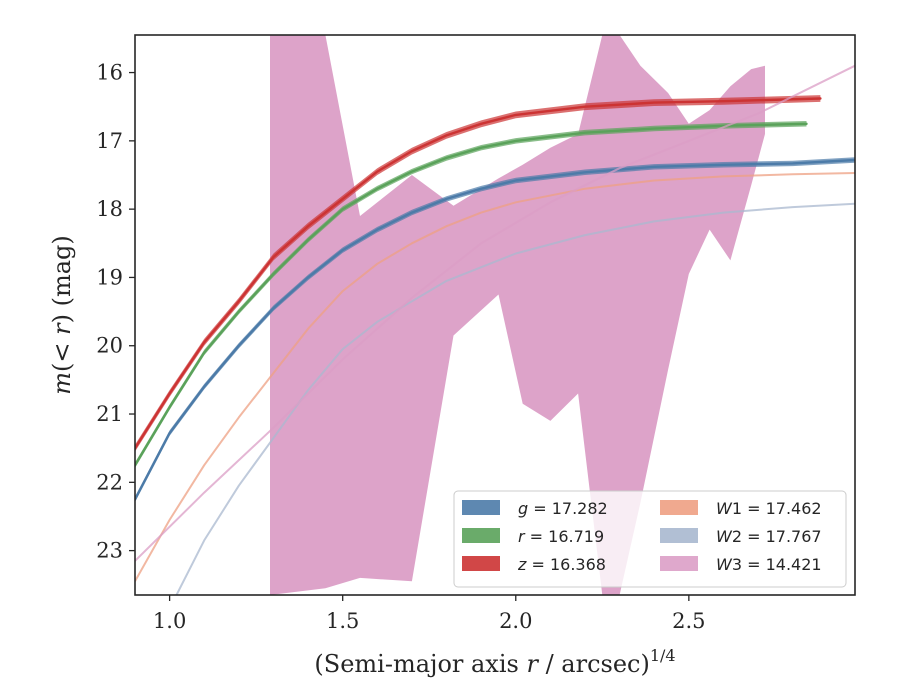 The width and height of the screenshot is (900, 700). Describe the element at coordinates (561, 536) in the screenshot. I see `legend-label-r: r = 16.719` at that location.